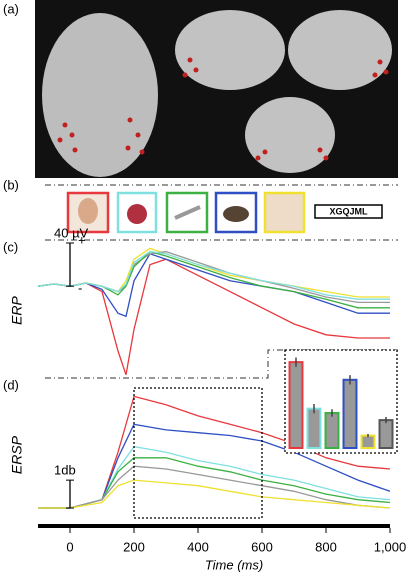  I want to click on scale-label: 1db, so click(65, 470).